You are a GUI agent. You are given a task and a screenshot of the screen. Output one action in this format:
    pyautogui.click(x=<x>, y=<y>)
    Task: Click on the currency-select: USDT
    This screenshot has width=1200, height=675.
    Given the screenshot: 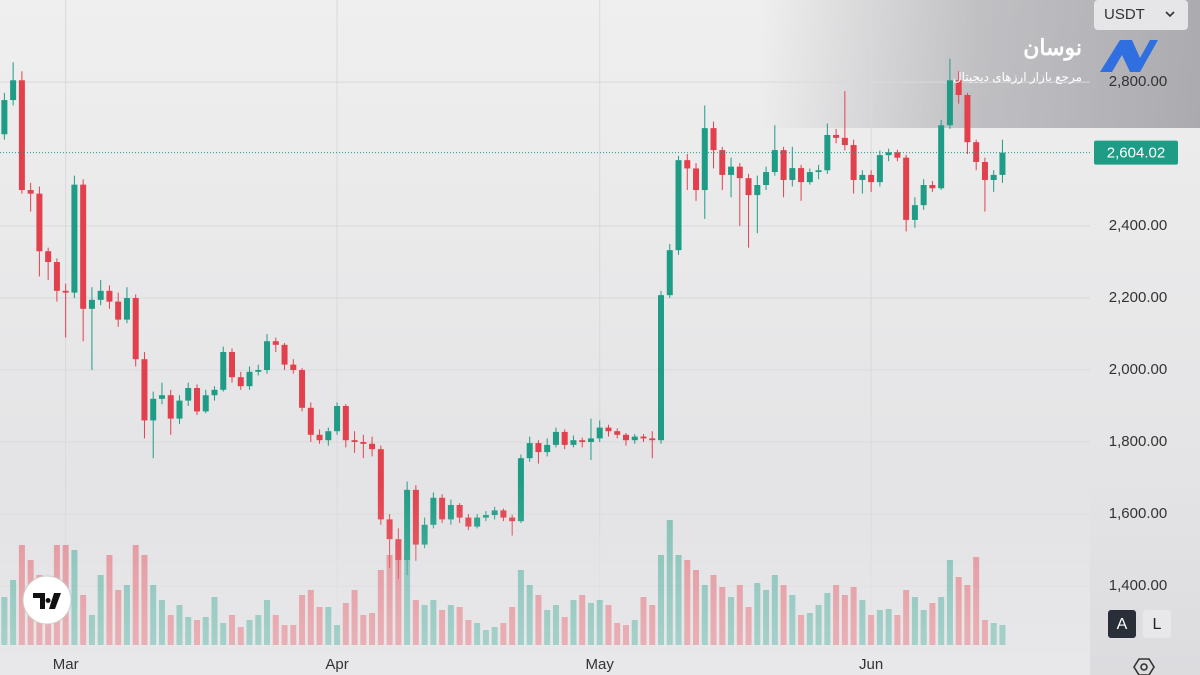 What is the action you would take?
    pyautogui.click(x=1141, y=15)
    